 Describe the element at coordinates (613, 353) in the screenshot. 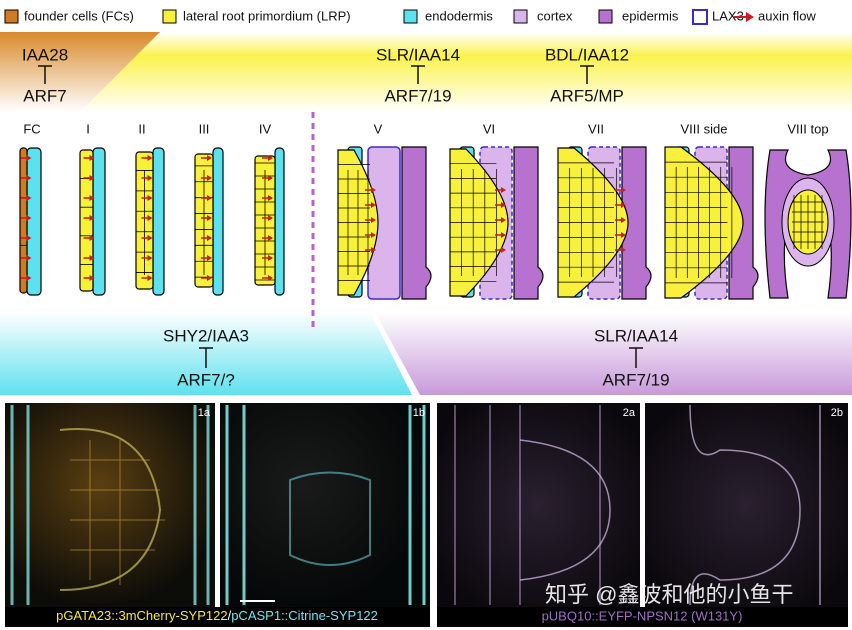

I see `epidermis-band` at that location.